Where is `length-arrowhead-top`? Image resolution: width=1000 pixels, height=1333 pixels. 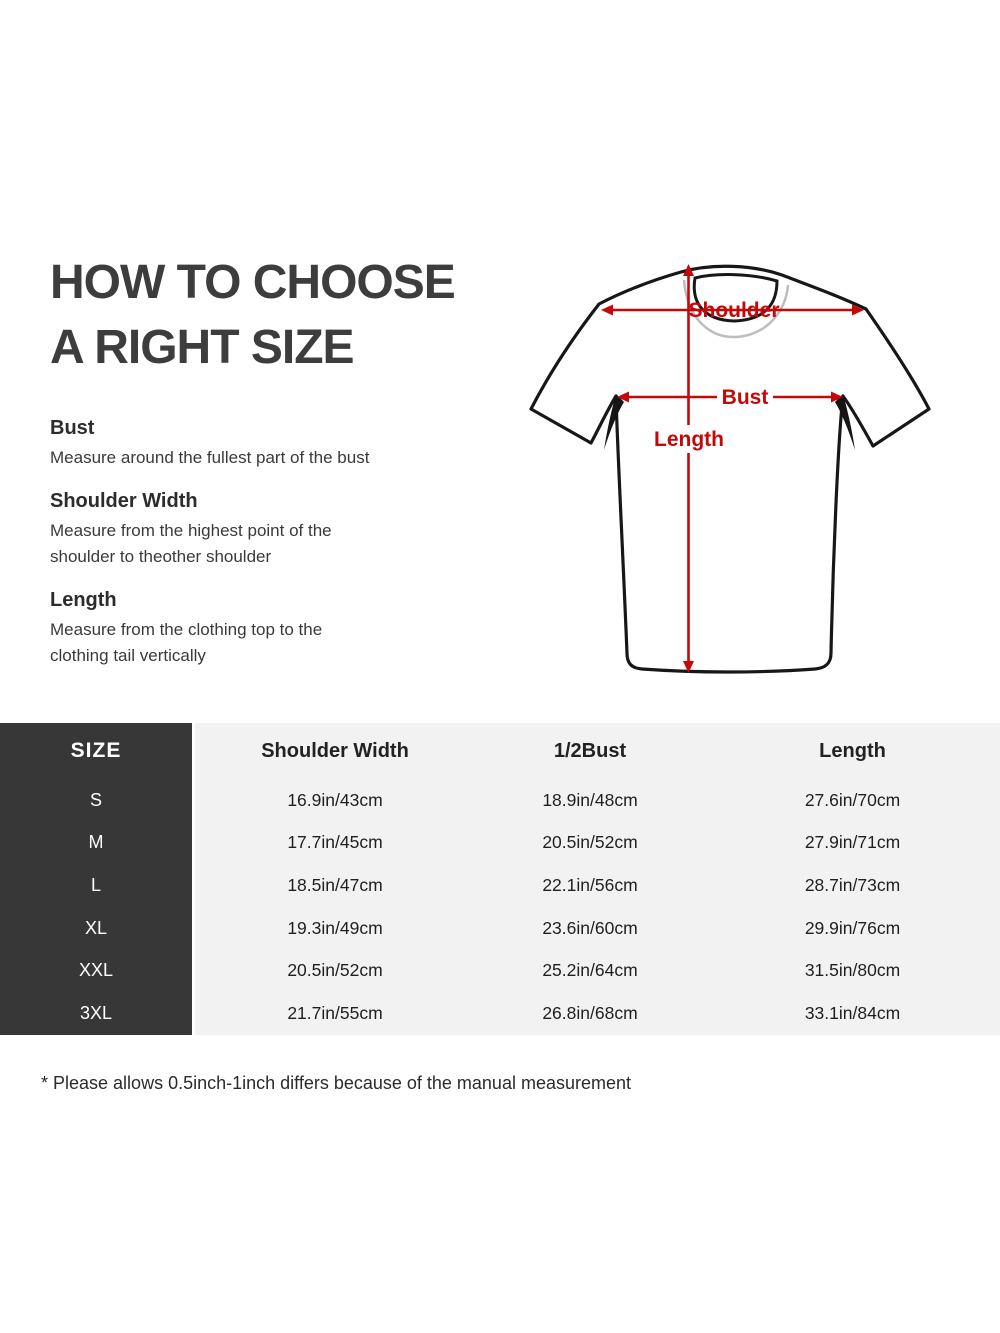
length-arrowhead-top is located at coordinates (688, 270).